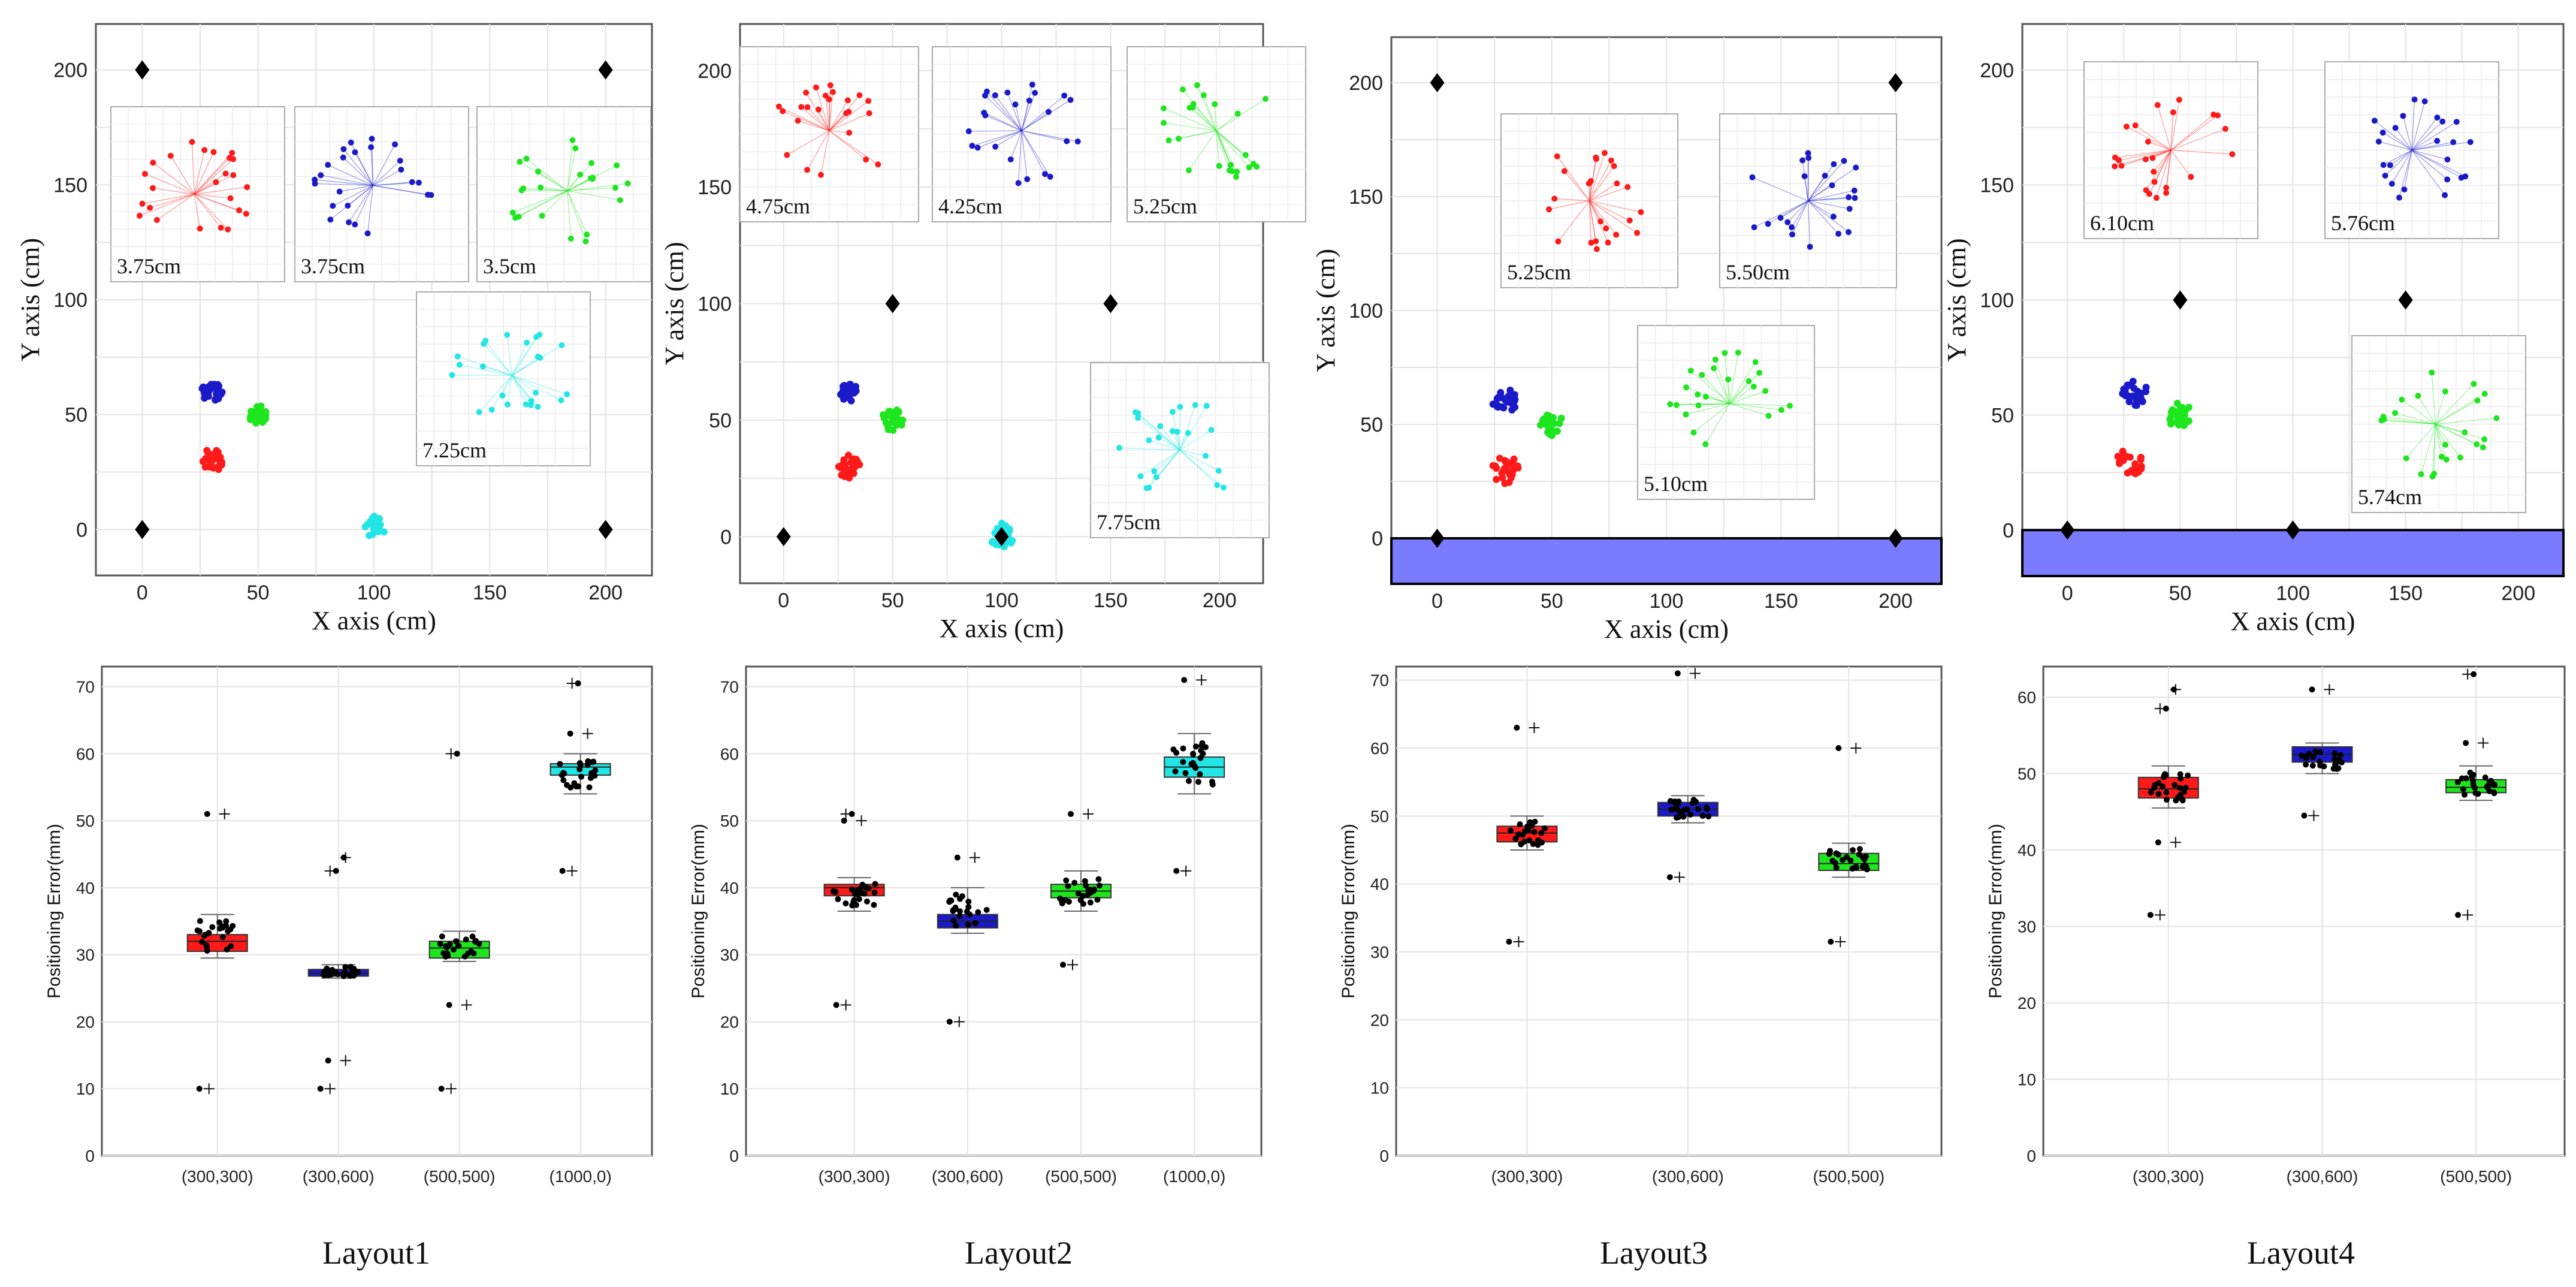  Describe the element at coordinates (2518, 593) in the screenshot. I see `x-tick-label: 200` at that location.